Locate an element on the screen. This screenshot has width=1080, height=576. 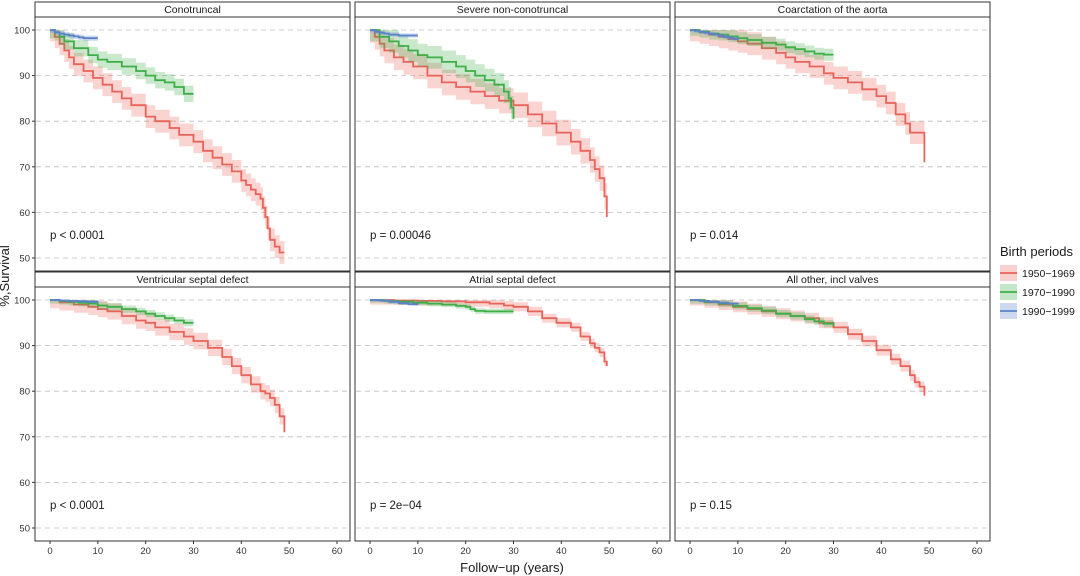
facet-panel: Coarctation of the aorta p = 0.014 is located at coordinates (832, 136).